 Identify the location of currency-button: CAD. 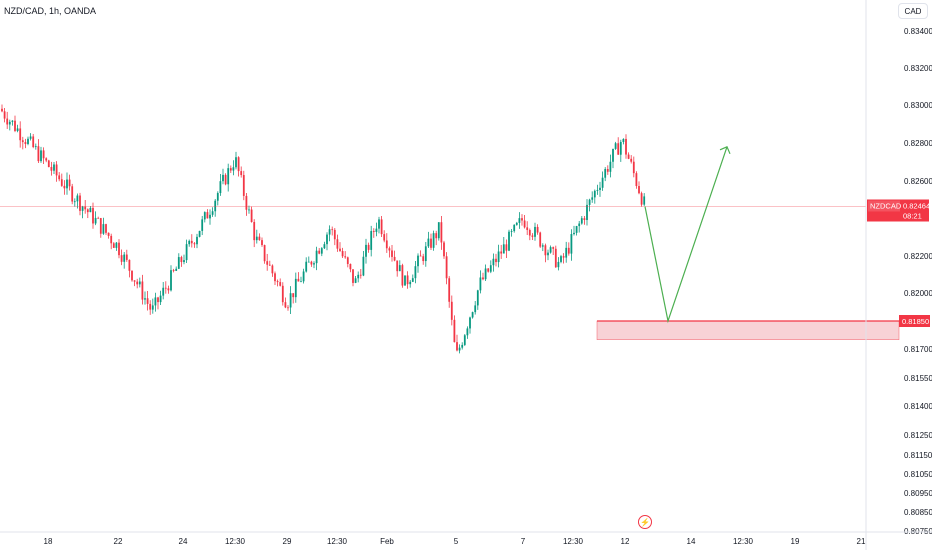
(913, 11).